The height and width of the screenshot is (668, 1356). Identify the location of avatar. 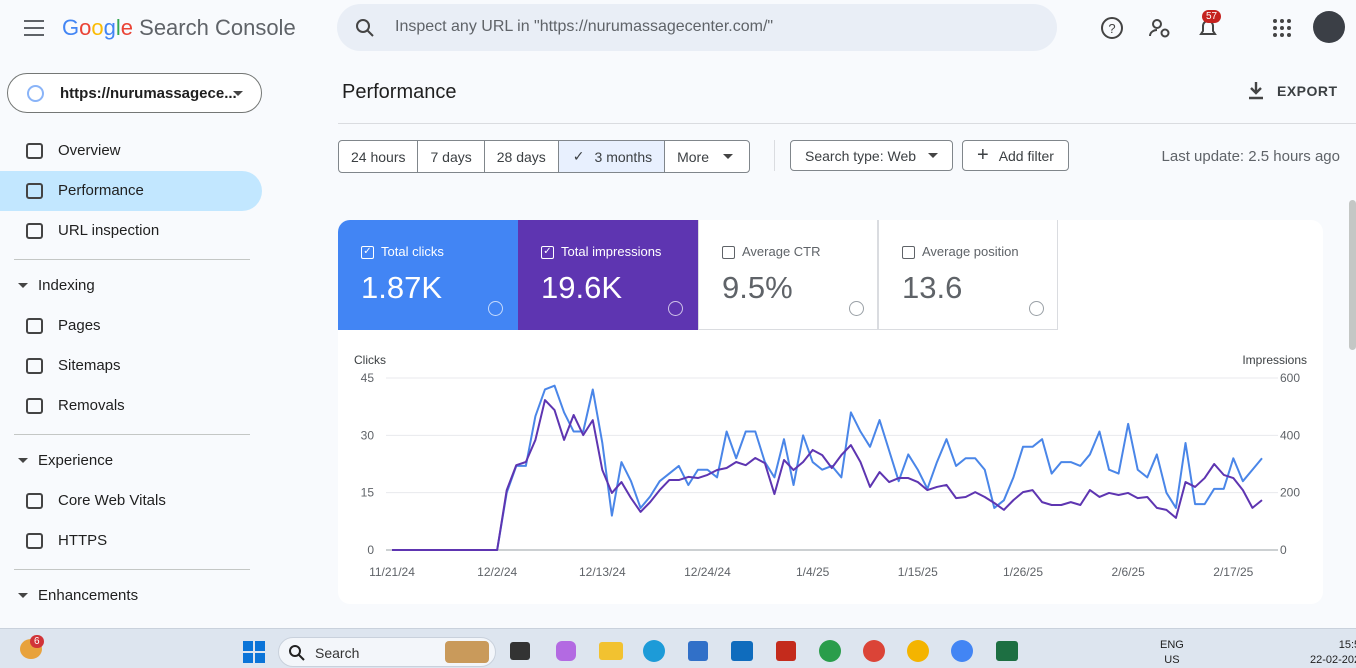
(1329, 27).